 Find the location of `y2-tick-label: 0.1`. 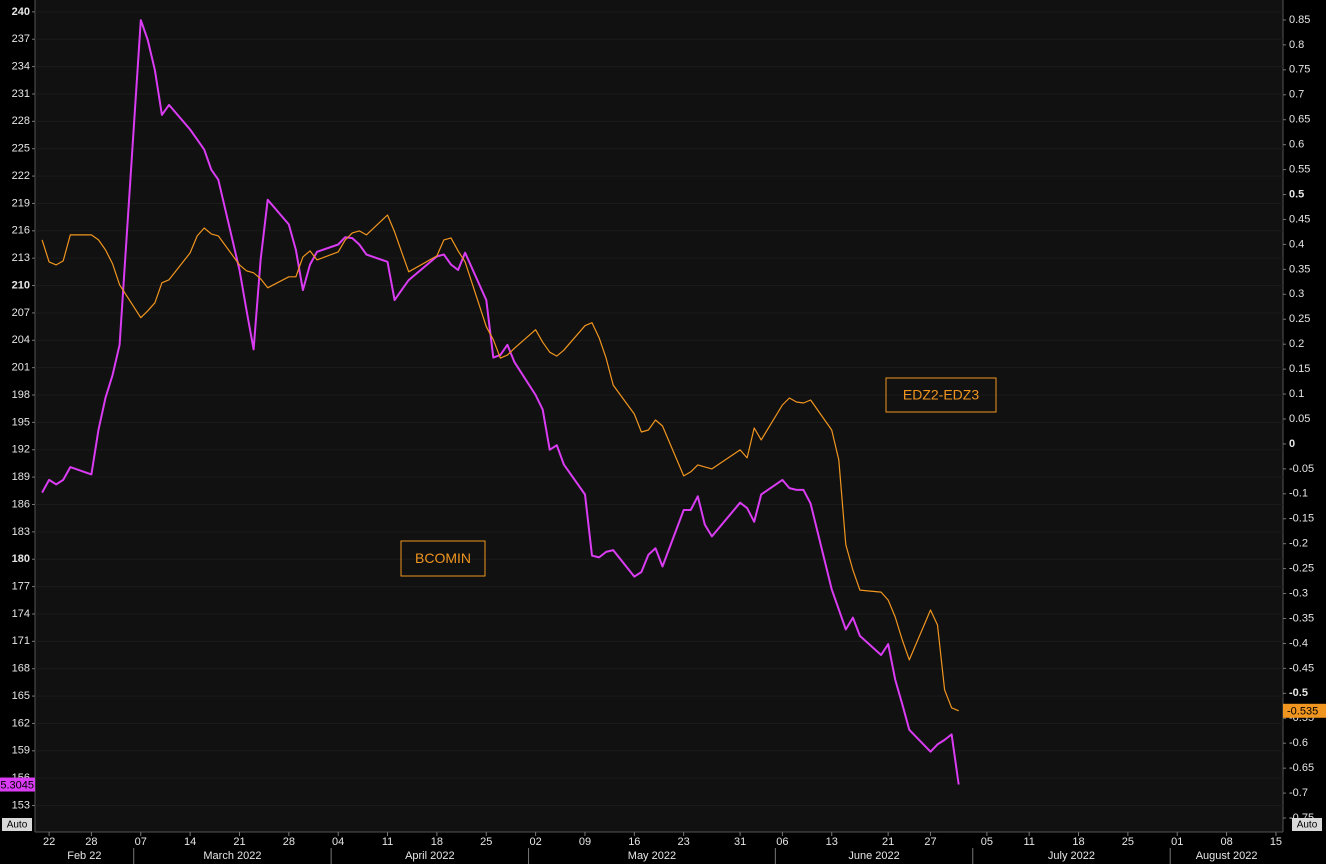

y2-tick-label: 0.1 is located at coordinates (1296, 394).